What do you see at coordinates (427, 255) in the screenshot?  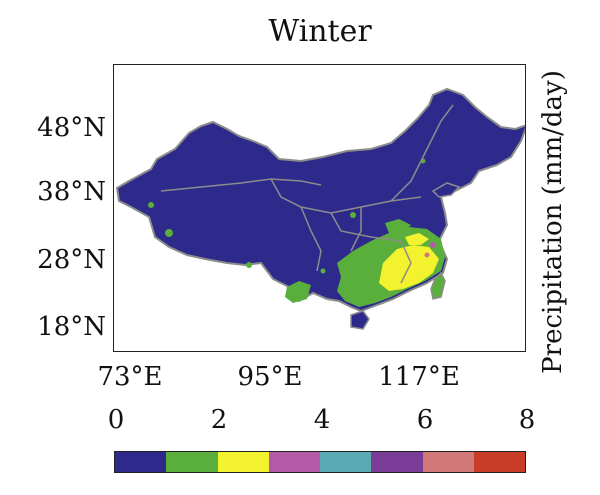 I see `red-spot` at bounding box center [427, 255].